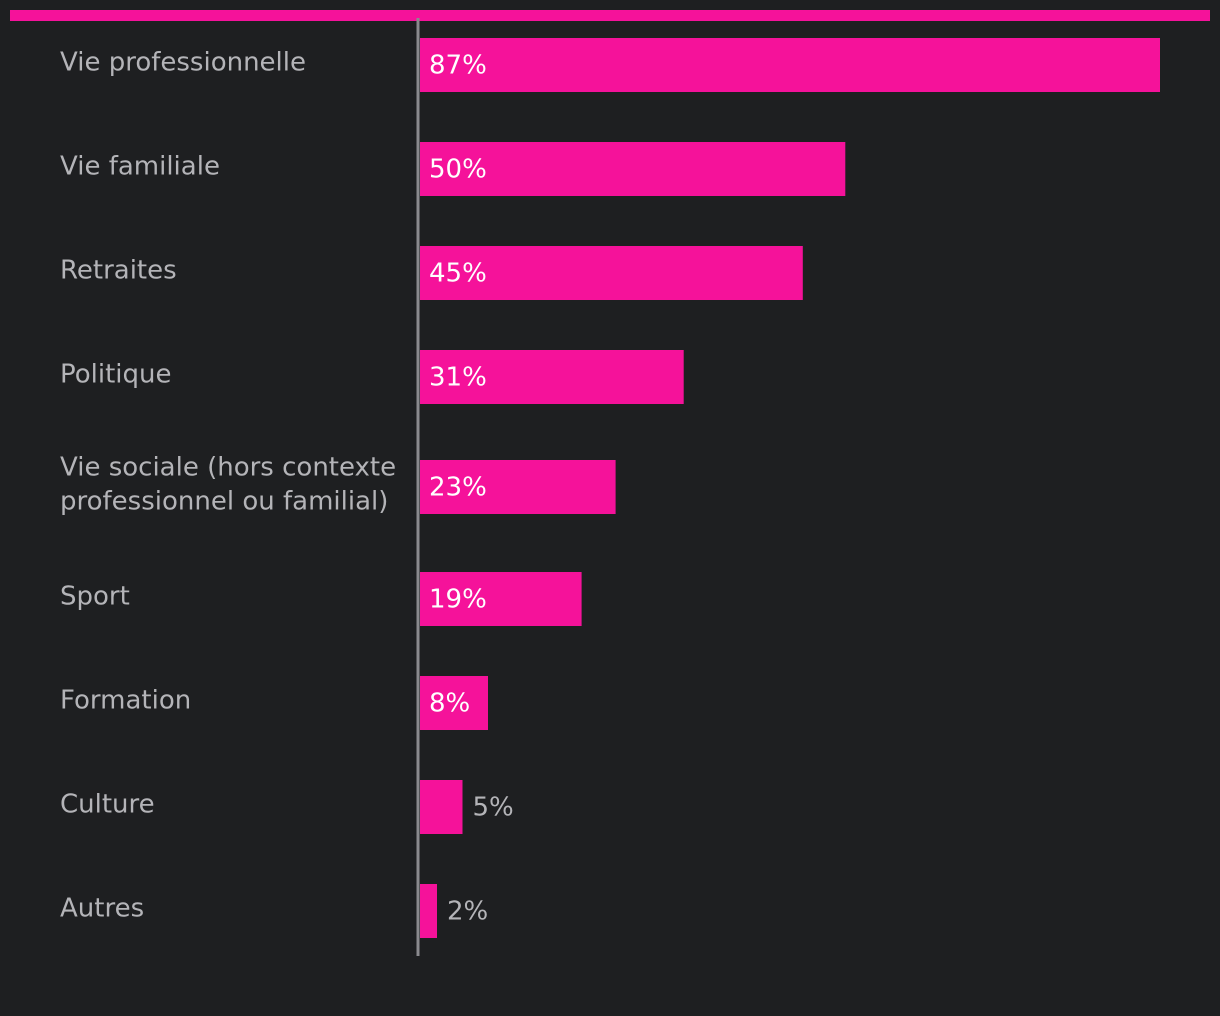 The width and height of the screenshot is (1220, 1016). I want to click on category-label: Culture, so click(107, 805).